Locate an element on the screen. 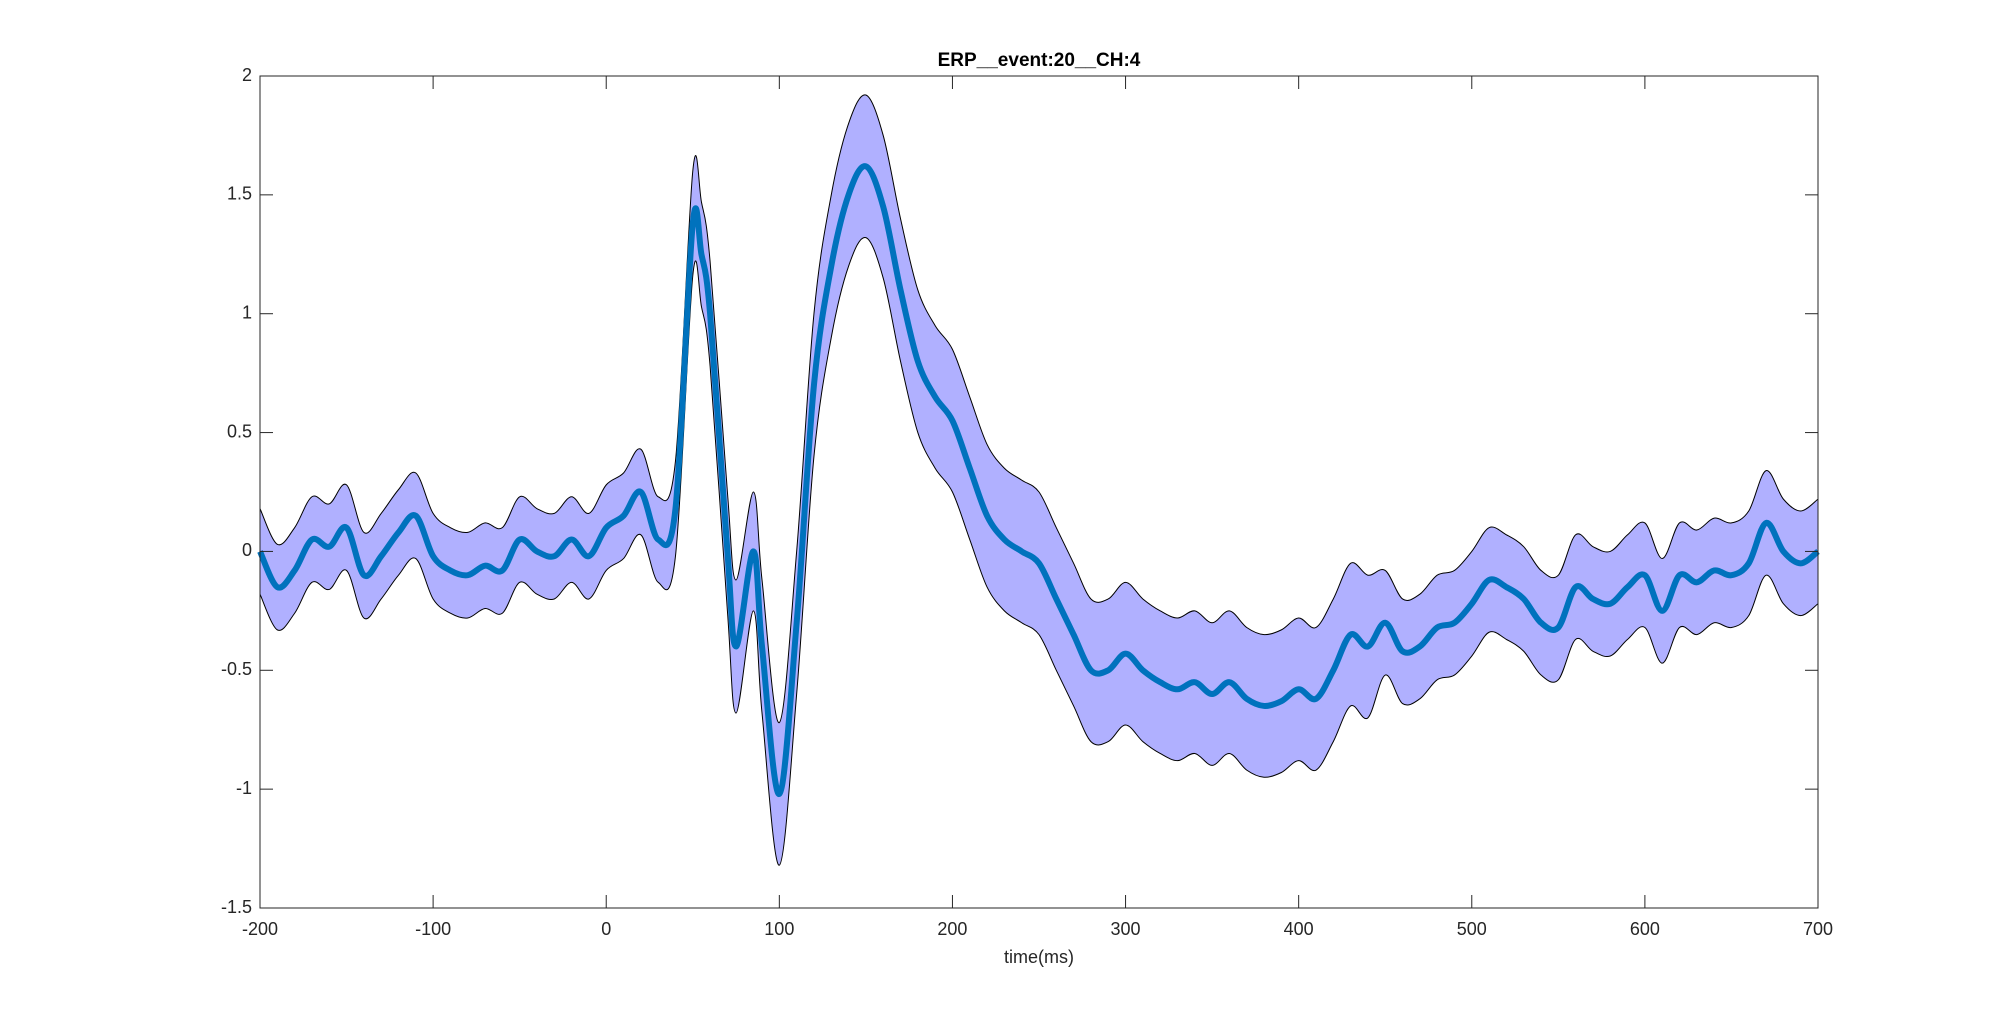 The image size is (2000, 1016). x-tick-label: 100 is located at coordinates (779, 929).